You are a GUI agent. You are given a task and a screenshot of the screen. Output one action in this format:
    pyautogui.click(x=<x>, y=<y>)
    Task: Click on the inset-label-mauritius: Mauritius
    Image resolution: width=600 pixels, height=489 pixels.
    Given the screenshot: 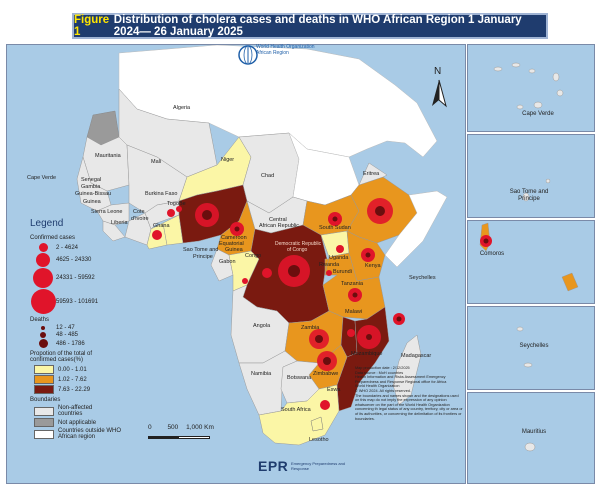 What is the action you would take?
    pyautogui.click(x=534, y=432)
    